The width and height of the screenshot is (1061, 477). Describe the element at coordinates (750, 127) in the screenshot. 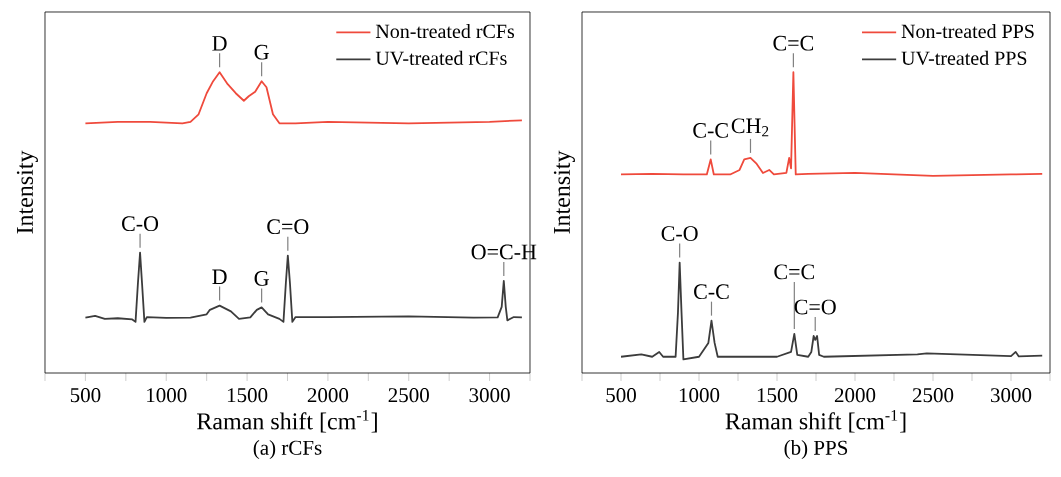

I see `annotation: CH$_{2}$` at that location.